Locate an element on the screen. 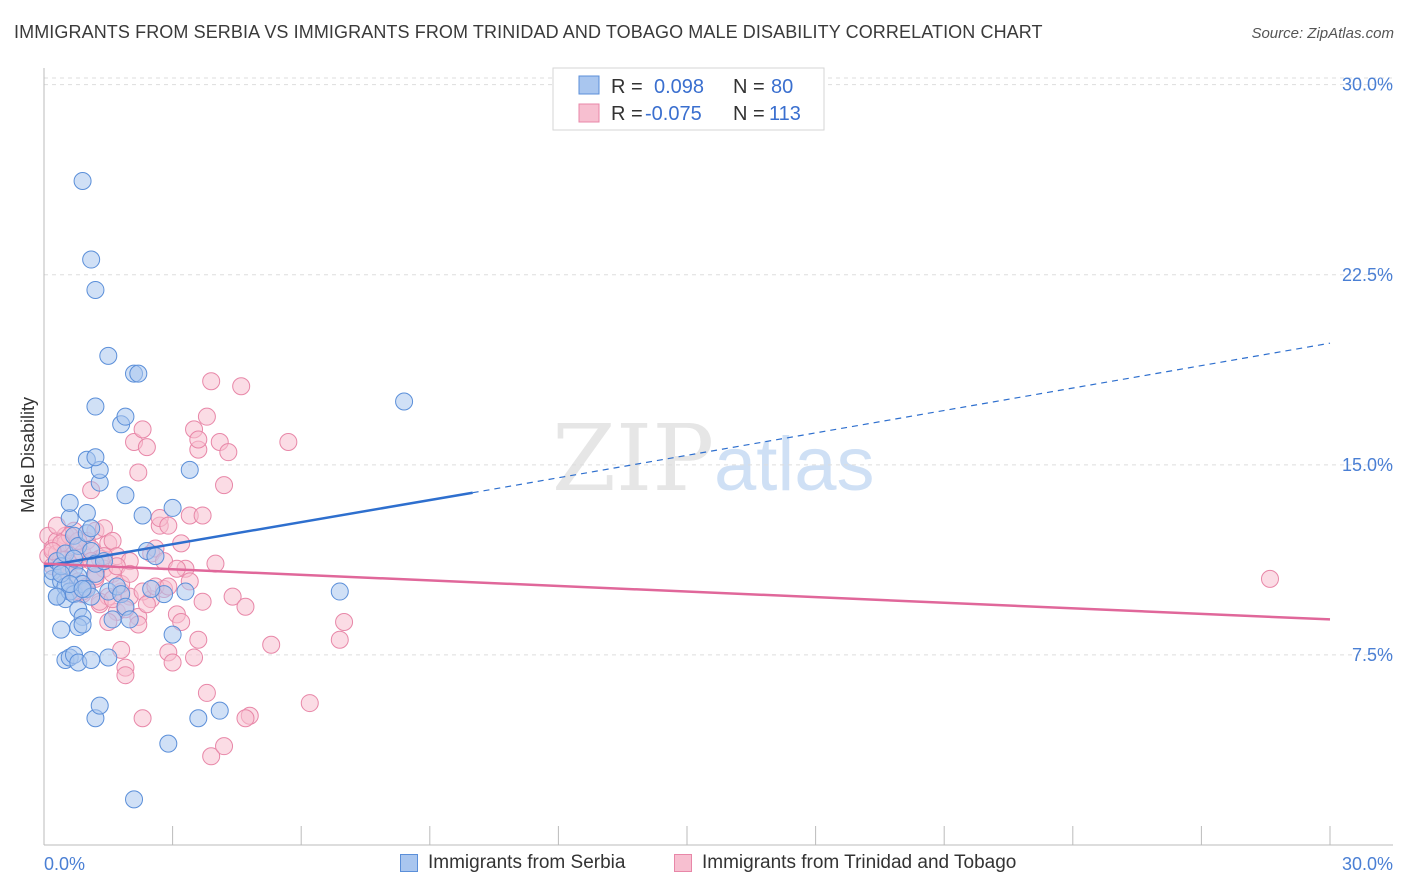 This screenshot has height=892, width=1406. legend-swatch-trinidad is located at coordinates (589, 113).